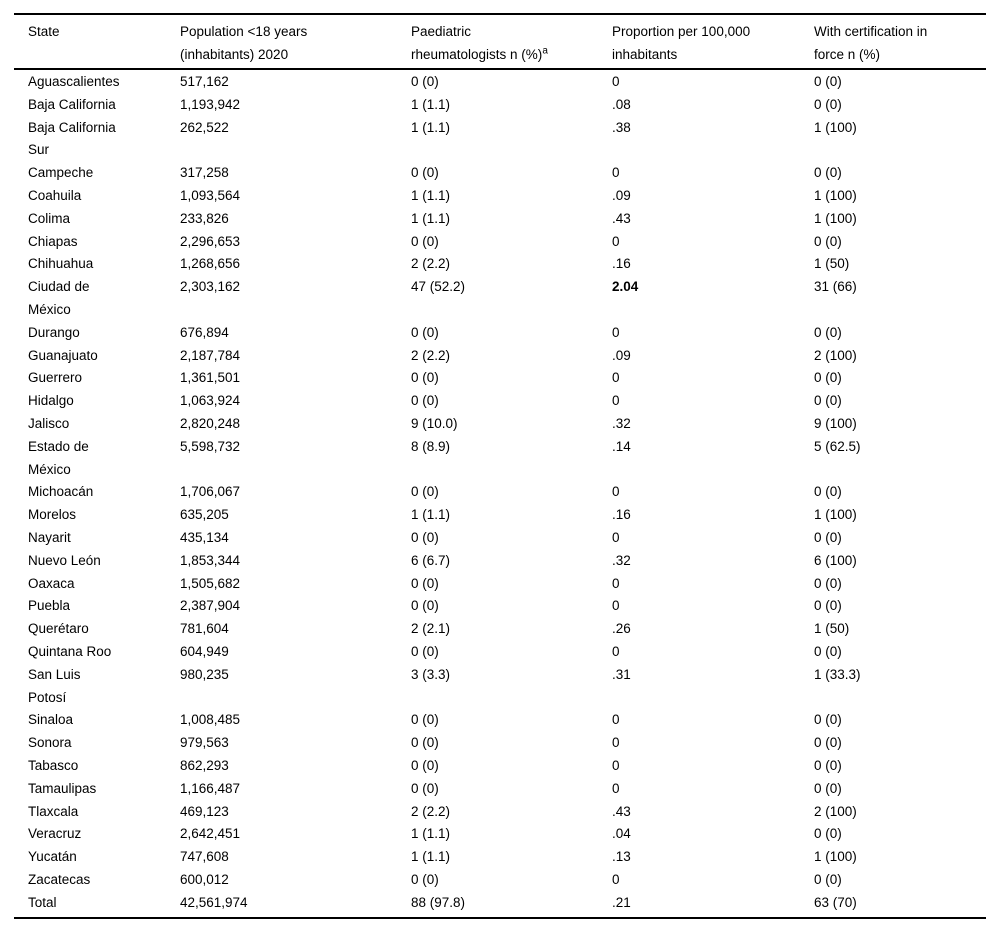 This screenshot has height=934, width=1000. I want to click on cell-rheumatologists: 3 (3.3), so click(431, 674).